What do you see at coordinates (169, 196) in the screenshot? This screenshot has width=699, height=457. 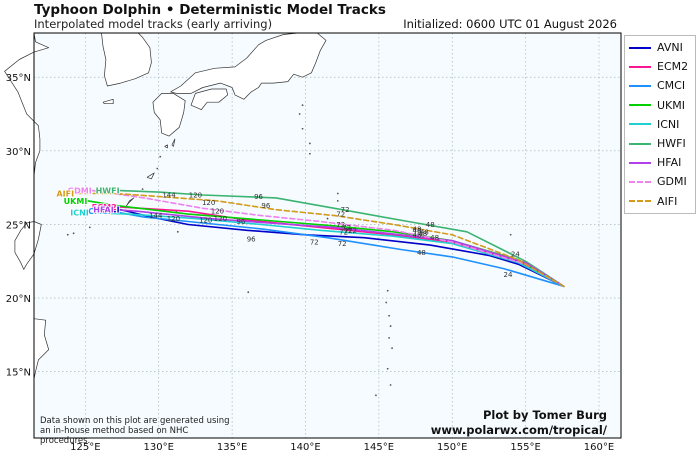 I see `forecast-hour-label: 144` at bounding box center [169, 196].